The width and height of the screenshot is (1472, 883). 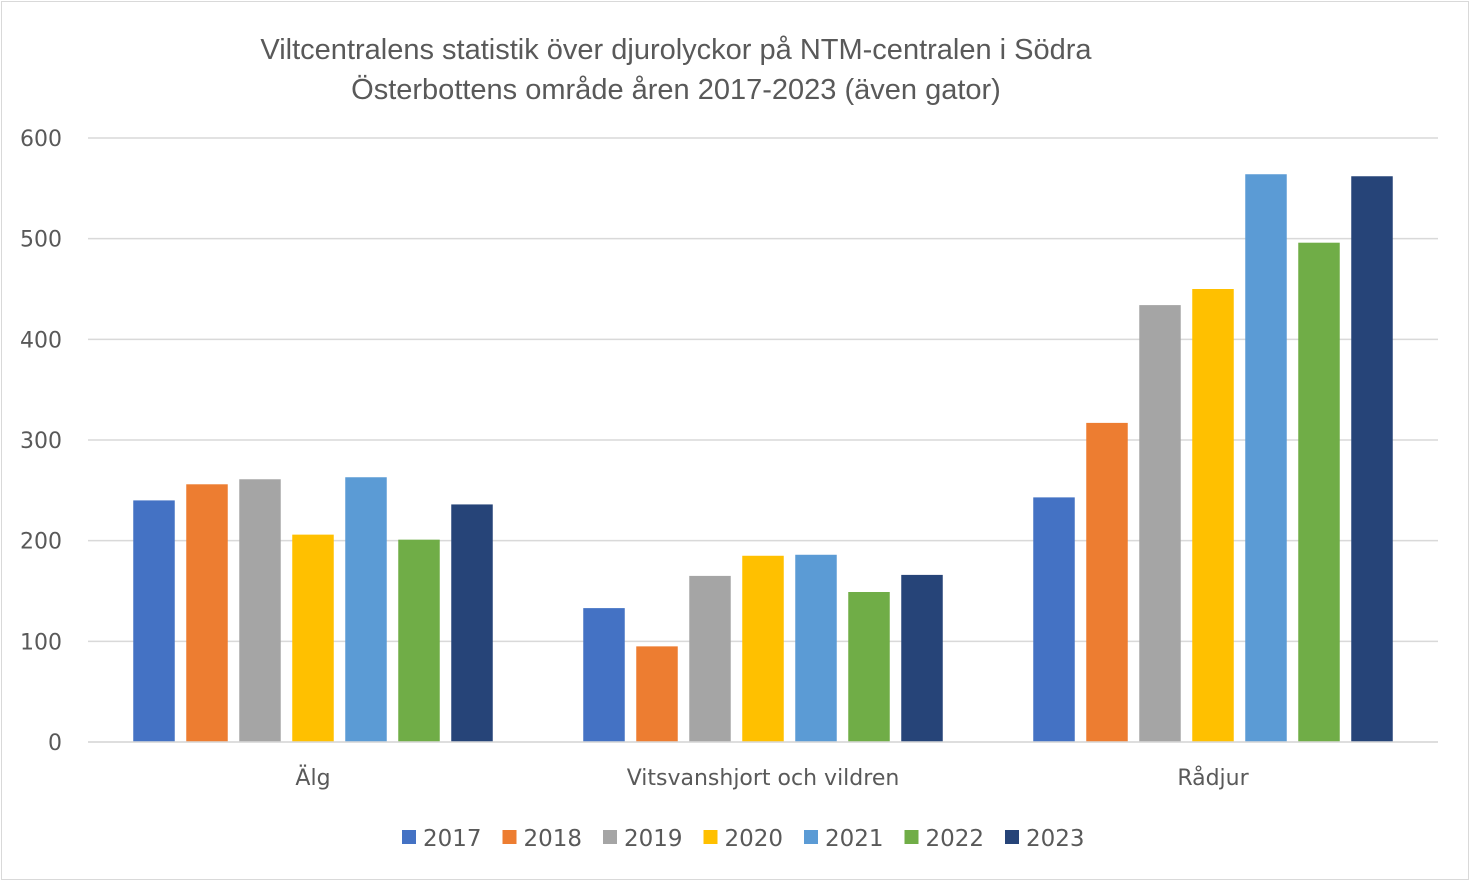 I want to click on legend-label: 2022, so click(x=955, y=839).